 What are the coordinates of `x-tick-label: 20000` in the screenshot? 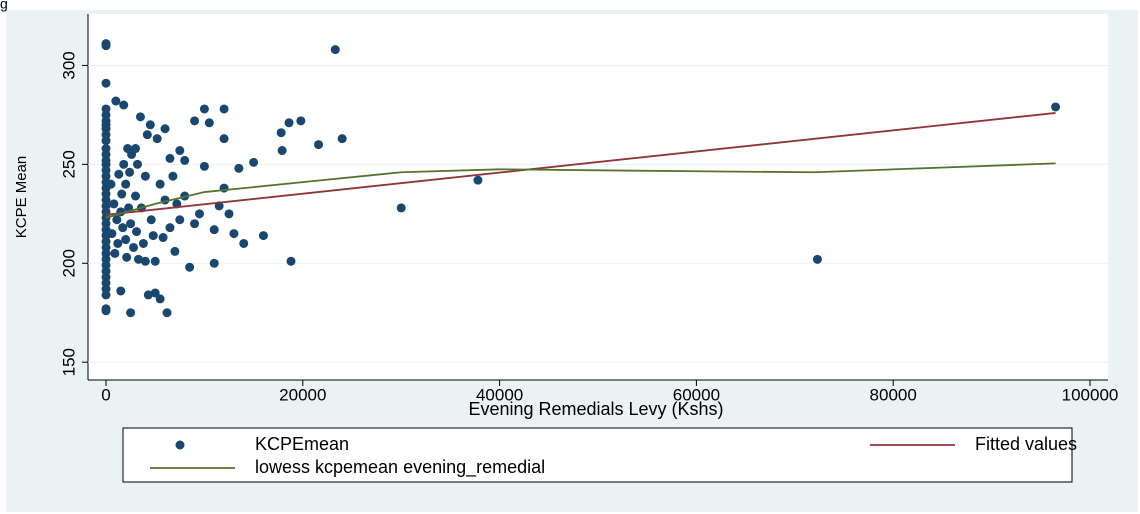 It's located at (302, 394).